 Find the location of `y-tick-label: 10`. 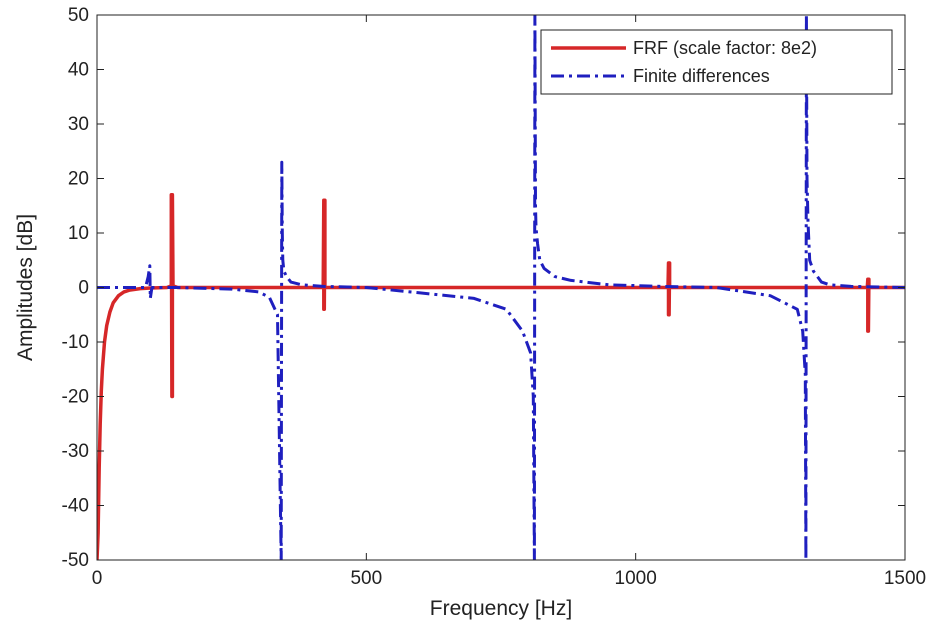

y-tick-label: 10 is located at coordinates (78, 233).